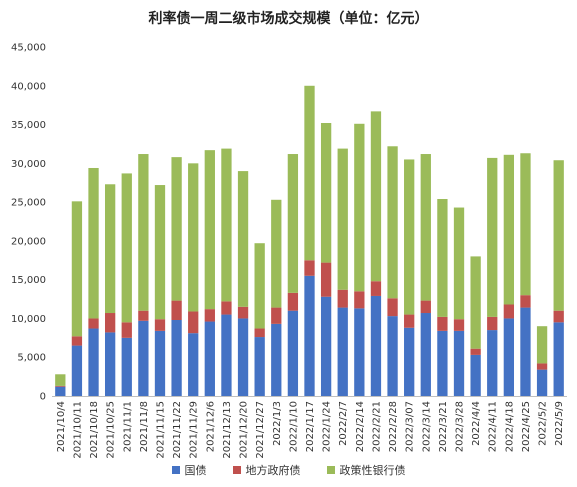 This screenshot has height=487, width=577. I want to click on legend-item: 地方政府债, so click(266, 470).